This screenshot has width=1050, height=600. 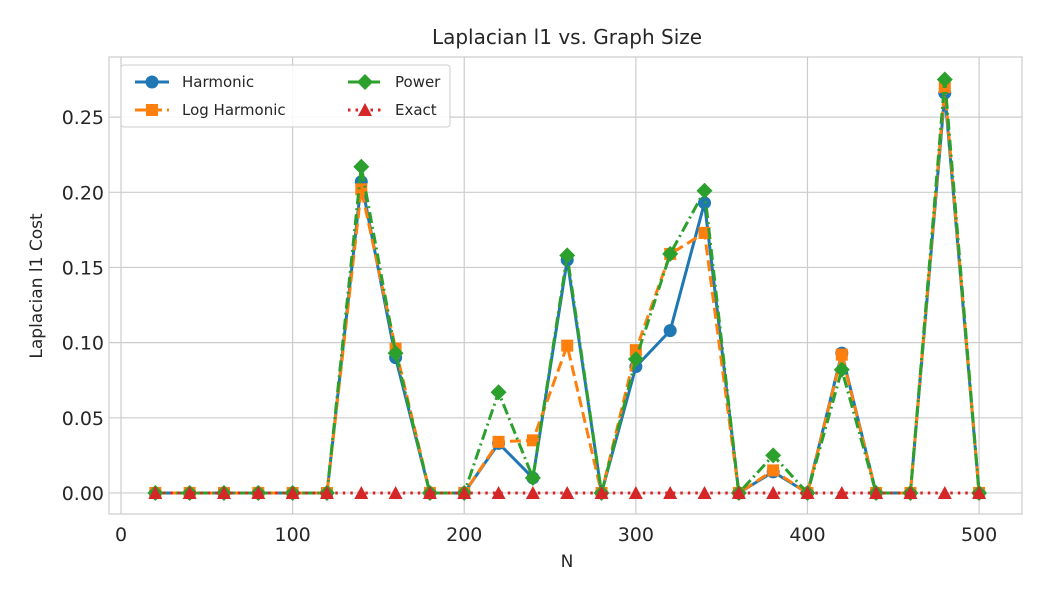 I want to click on series-exact, so click(x=567, y=492).